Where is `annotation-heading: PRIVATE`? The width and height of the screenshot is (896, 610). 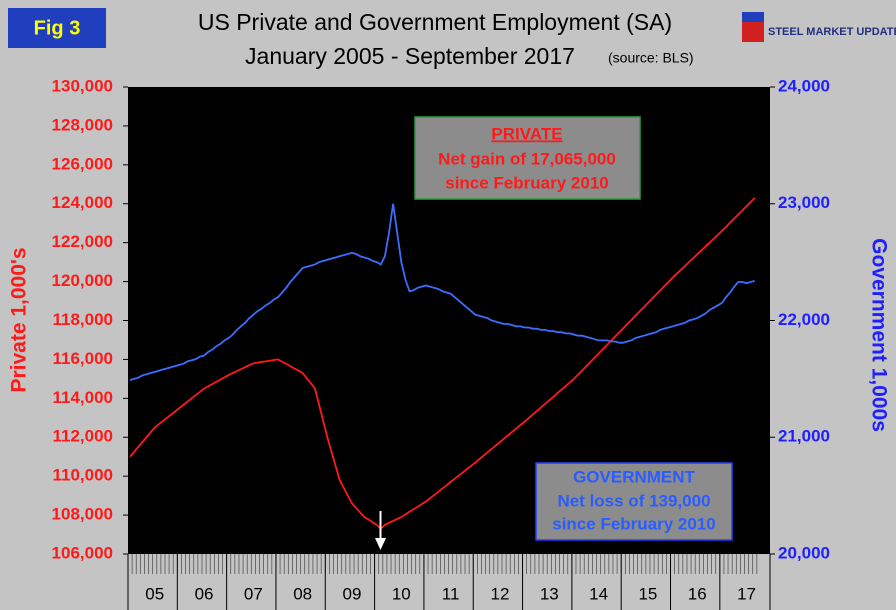 annotation-heading: PRIVATE is located at coordinates (526, 133).